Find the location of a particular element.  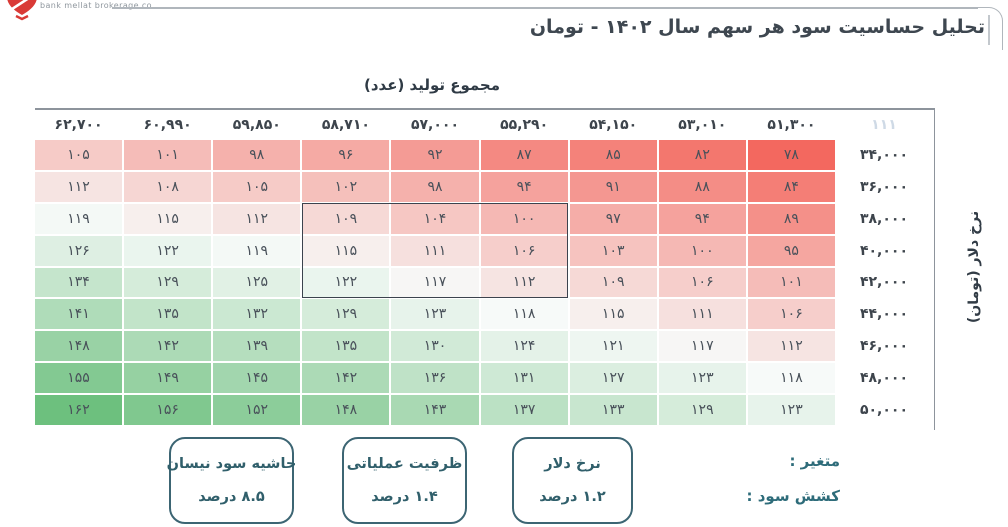

header-corner-inner-line is located at coordinates (989, 30).